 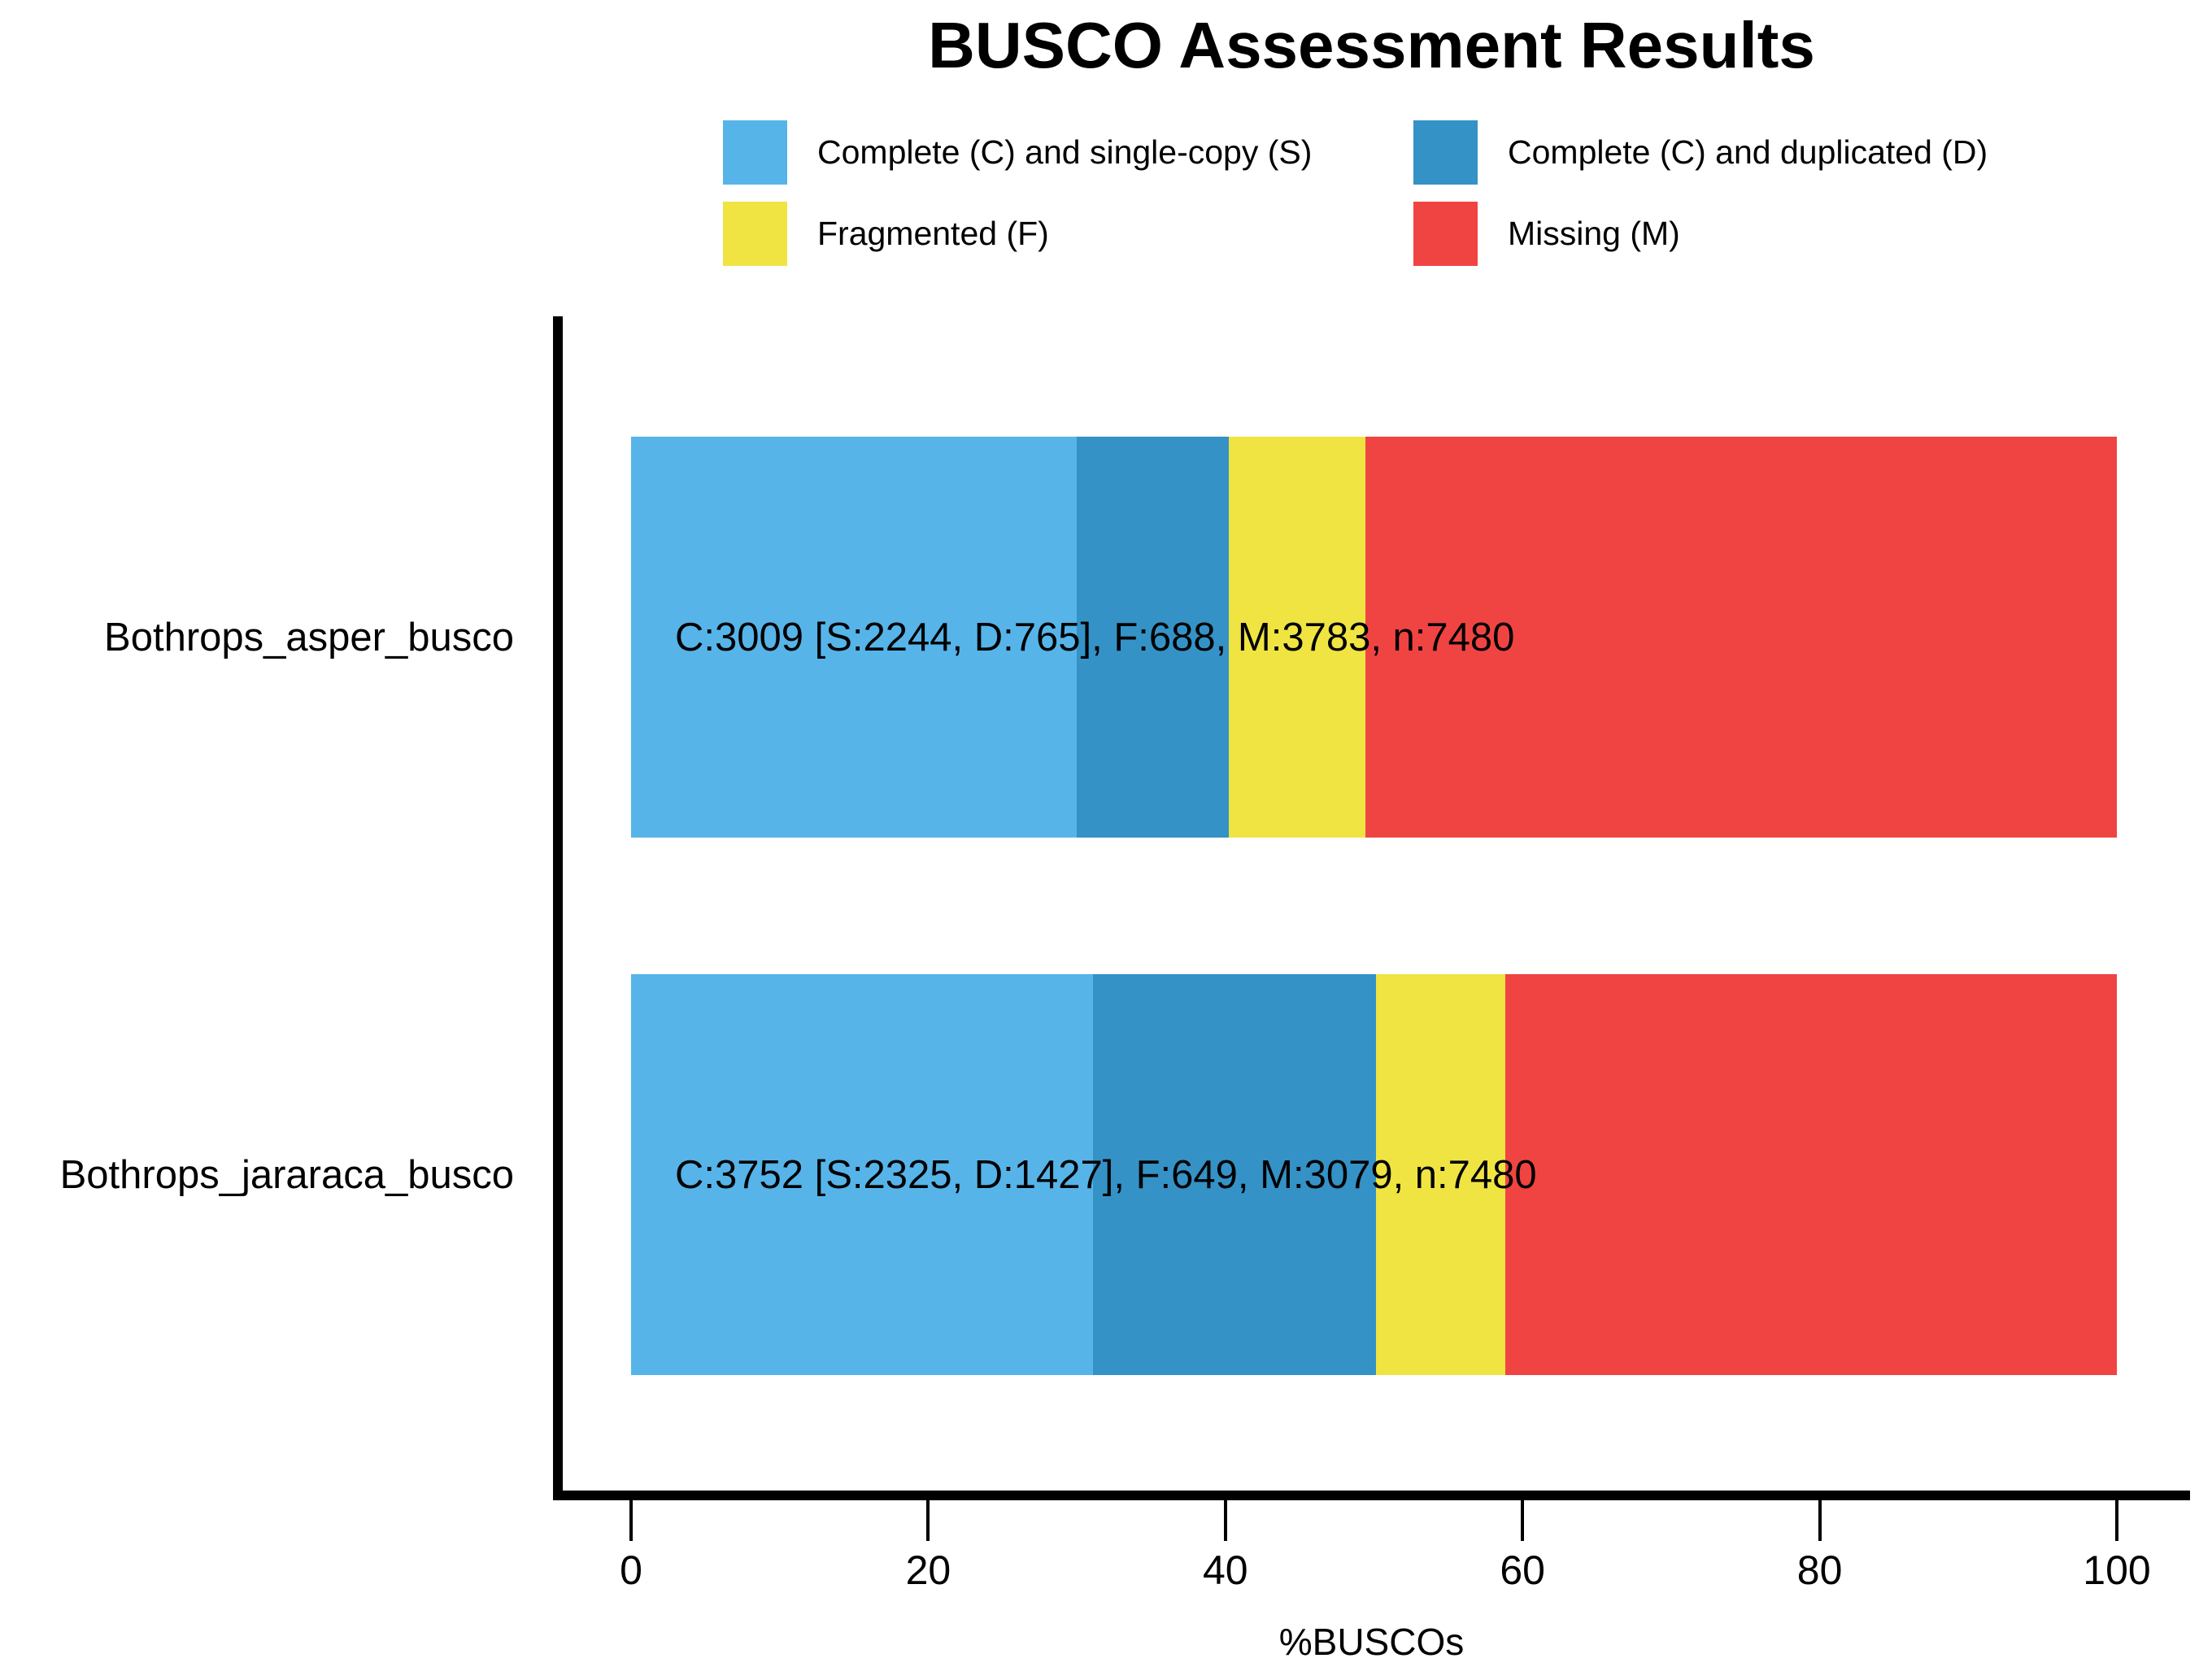 I want to click on y-axis-line, so click(x=558, y=908).